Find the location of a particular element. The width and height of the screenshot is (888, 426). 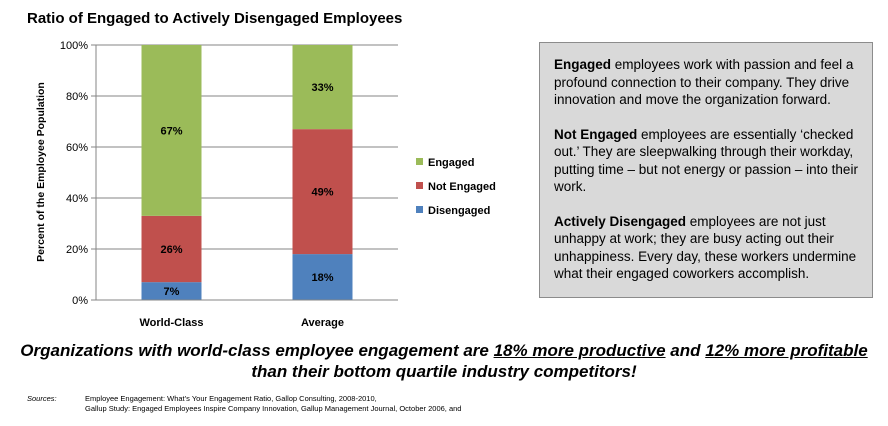

y-axis-title: Percent of the Employee Population is located at coordinates (41, 172).